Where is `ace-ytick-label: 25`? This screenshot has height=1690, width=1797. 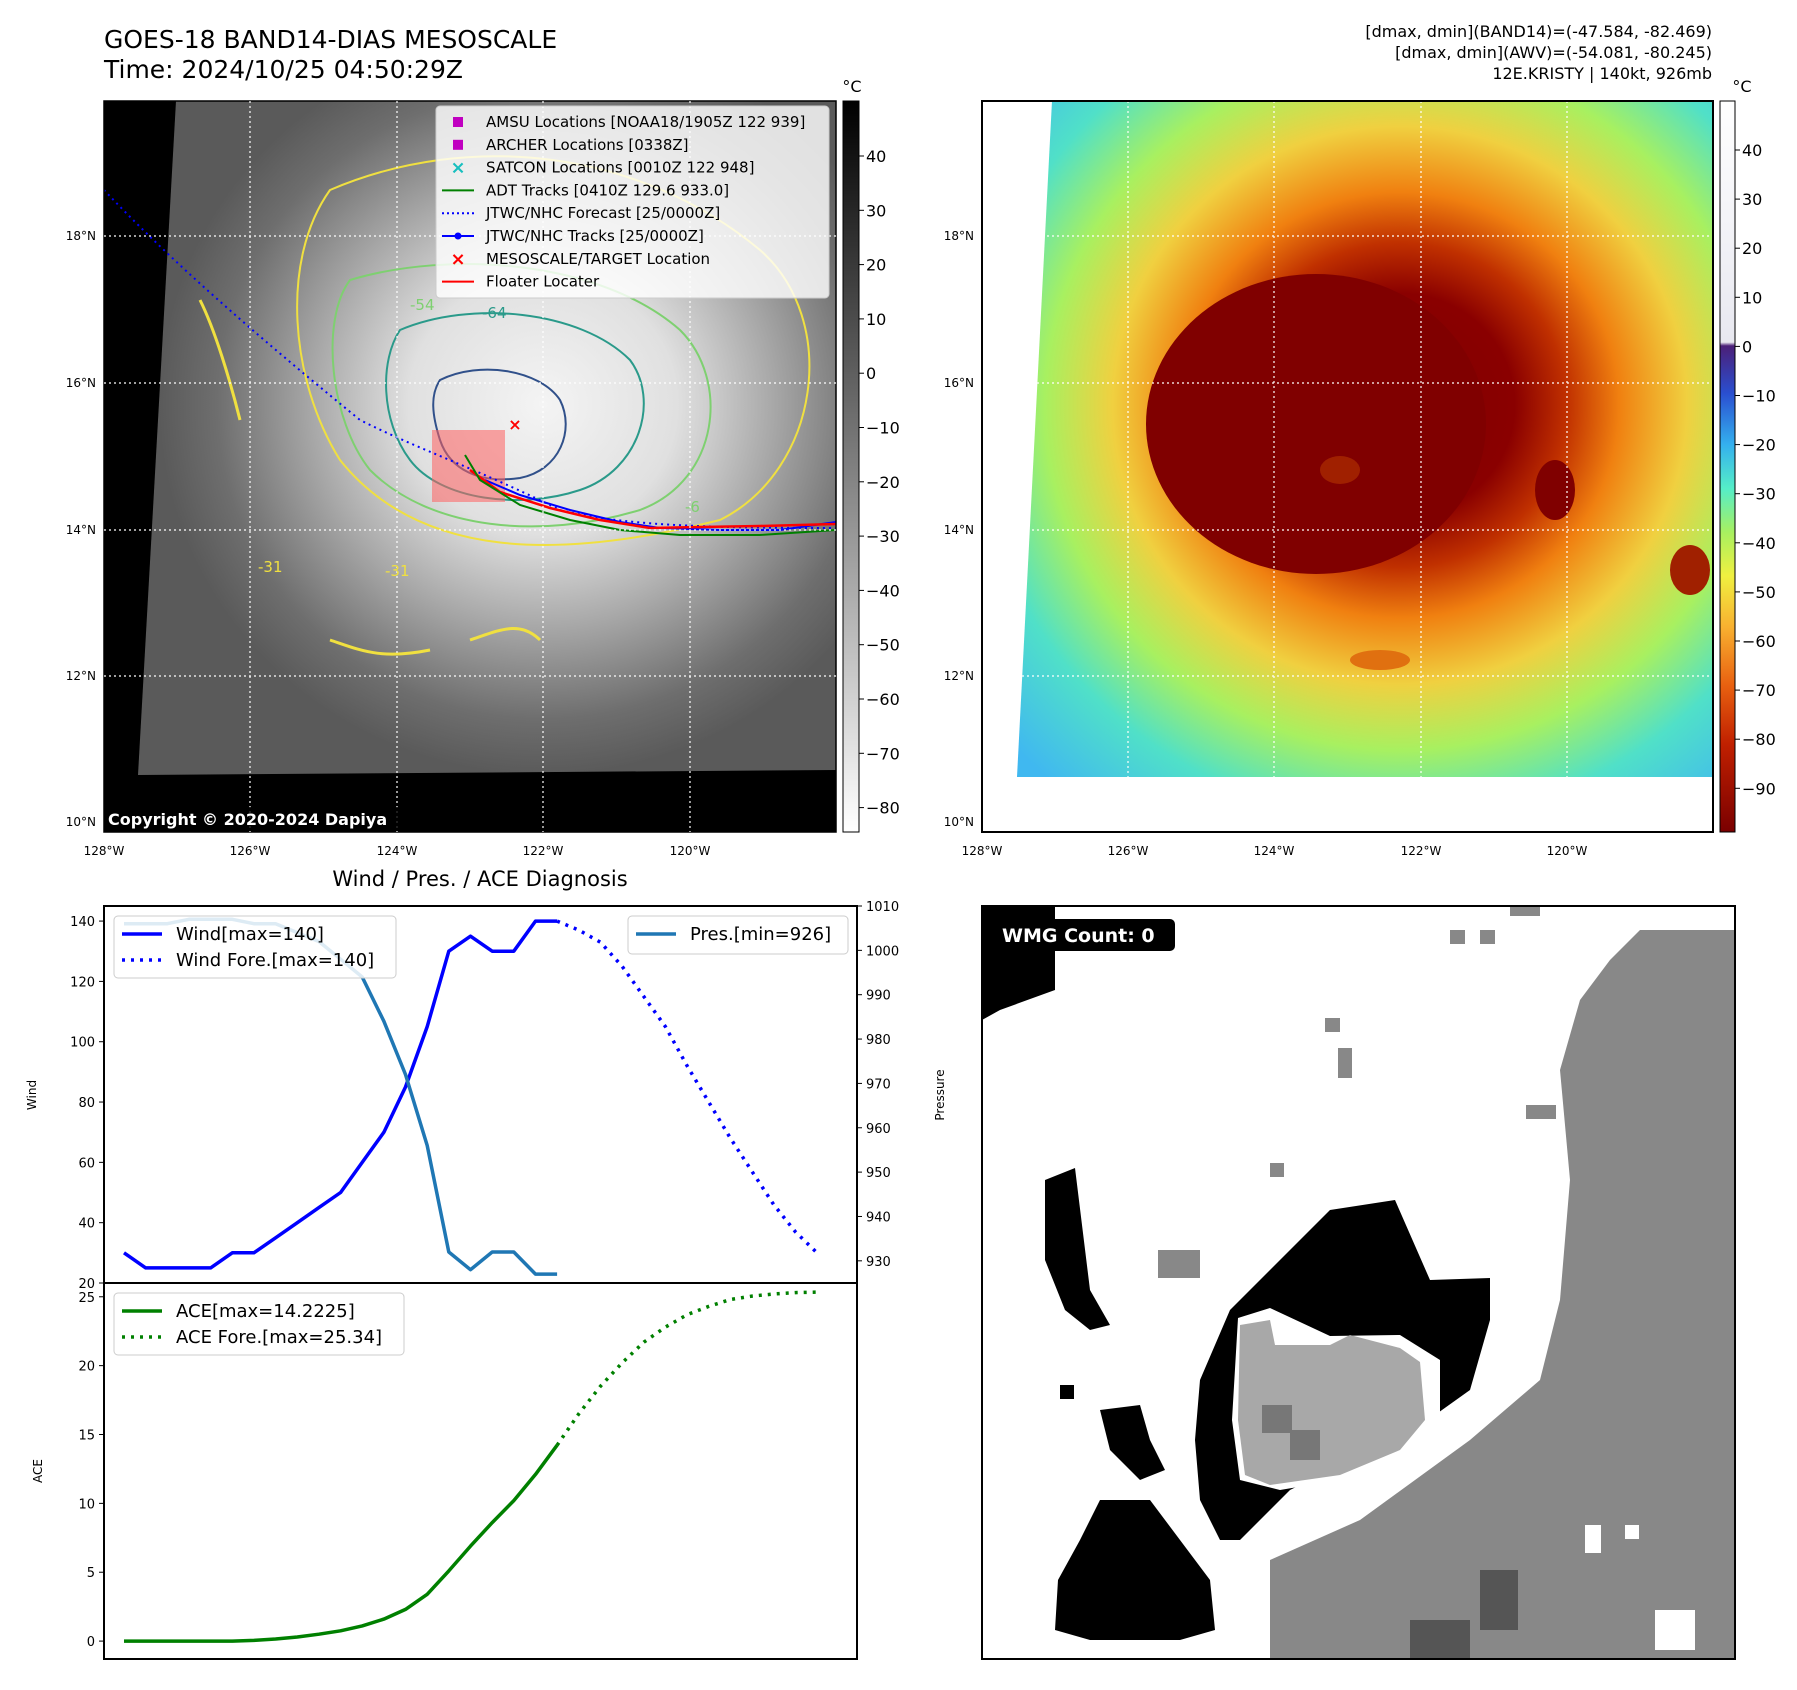 ace-ytick-label: 25 is located at coordinates (86, 1298).